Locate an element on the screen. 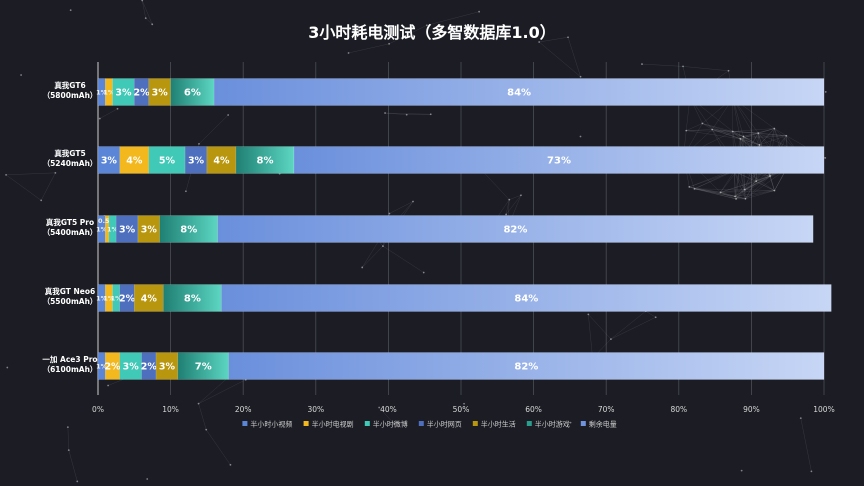 The height and width of the screenshot is (486, 864). data-label: 0.5% is located at coordinates (107, 221).